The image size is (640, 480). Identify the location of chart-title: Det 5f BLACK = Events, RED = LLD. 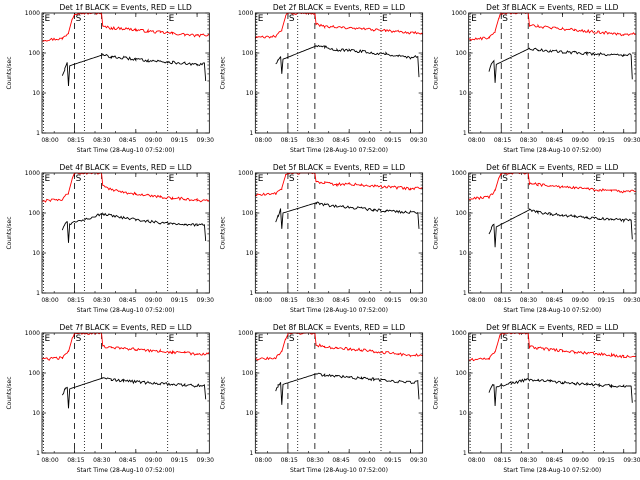
(339, 167).